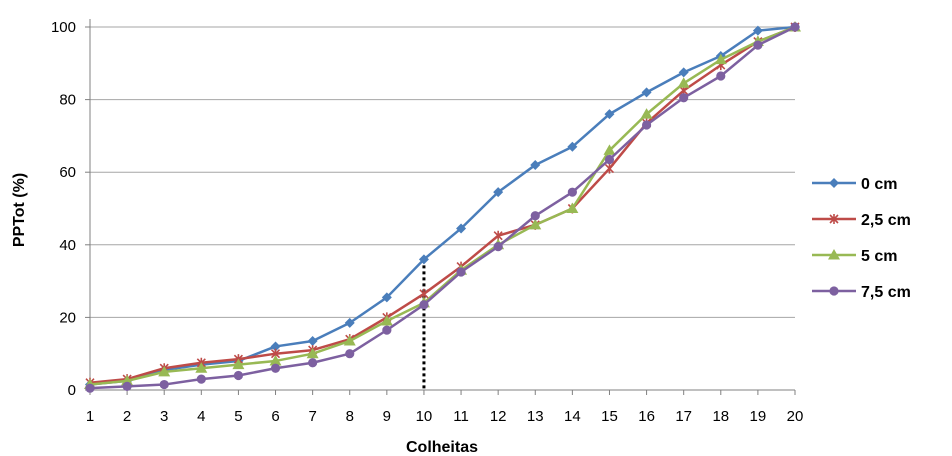 Image resolution: width=952 pixels, height=456 pixels. Describe the element at coordinates (275, 416) in the screenshot. I see `x-tick-label: 6` at that location.